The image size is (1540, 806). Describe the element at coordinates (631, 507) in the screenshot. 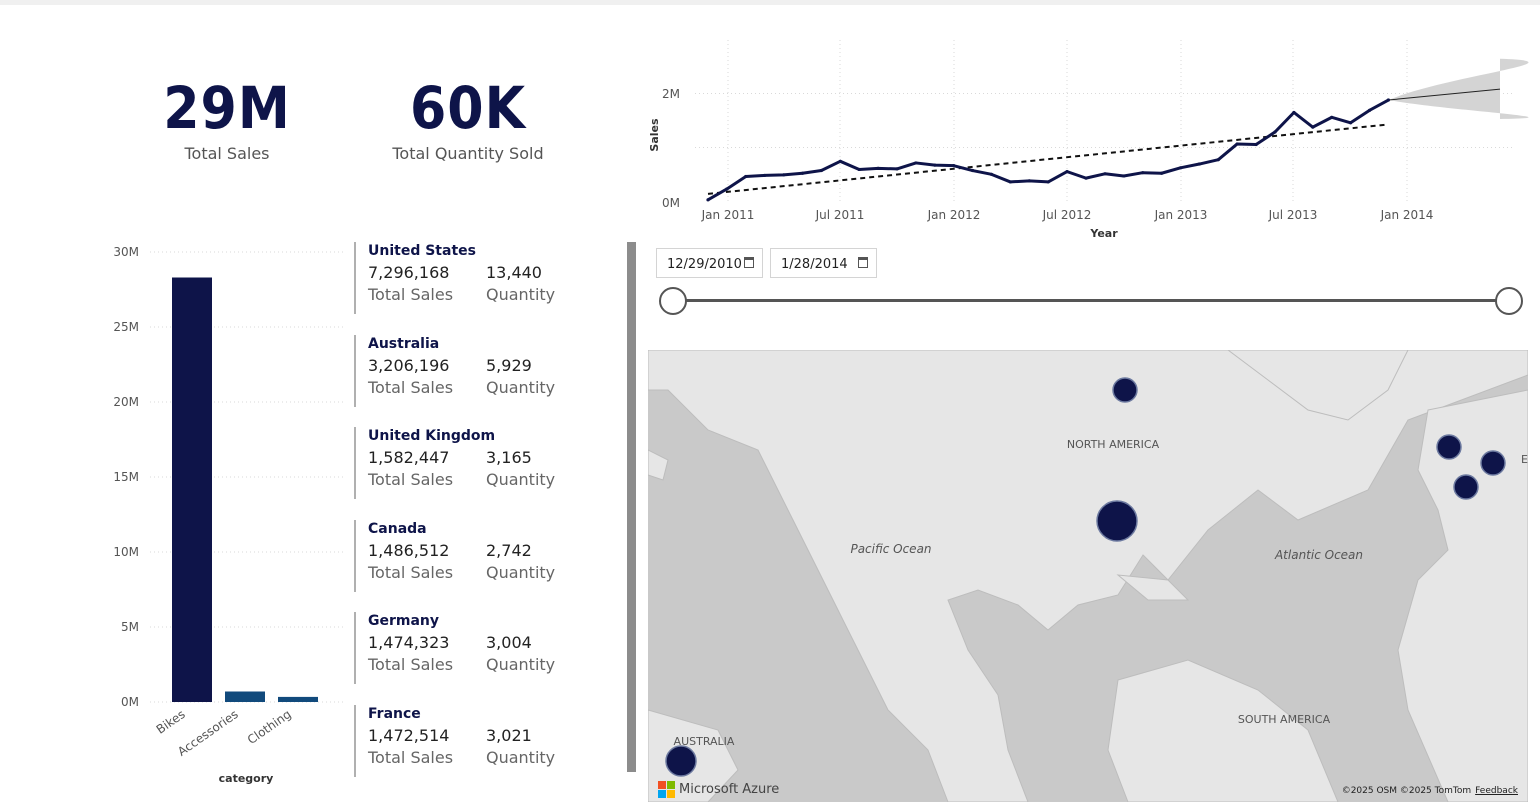

I see `scrollbar` at that location.